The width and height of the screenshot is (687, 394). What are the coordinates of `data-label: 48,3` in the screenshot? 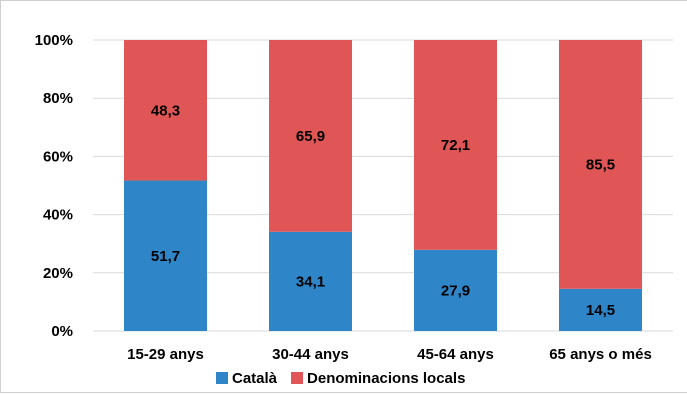 It's located at (165, 110).